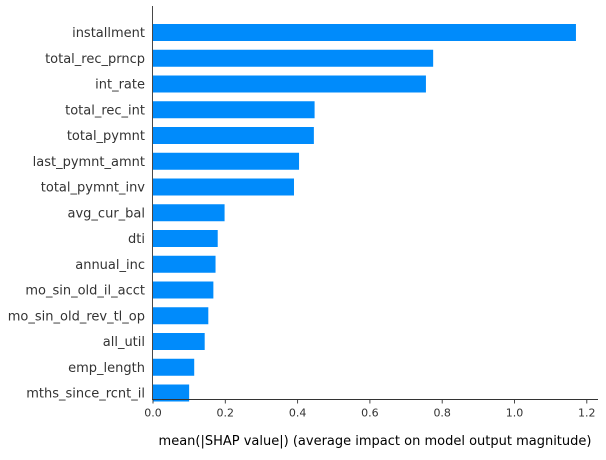 This screenshot has height=460, width=606. What do you see at coordinates (184, 264) in the screenshot?
I see `bar-annual_inc` at bounding box center [184, 264].